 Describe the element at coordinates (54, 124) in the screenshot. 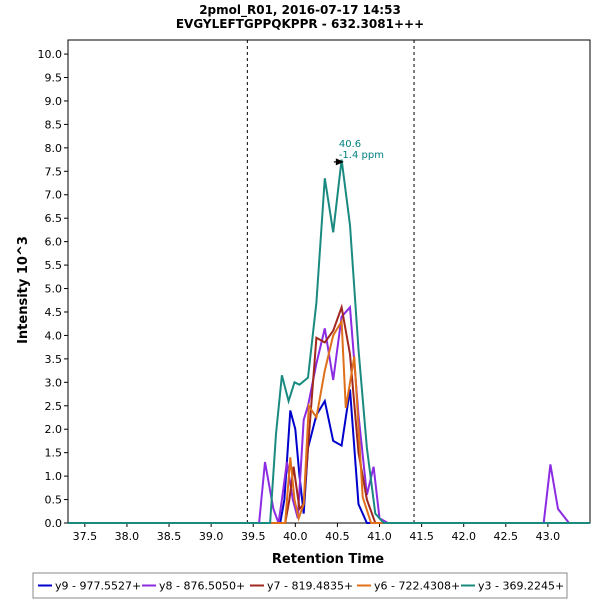

I see `y-tick-label: 8.5` at that location.